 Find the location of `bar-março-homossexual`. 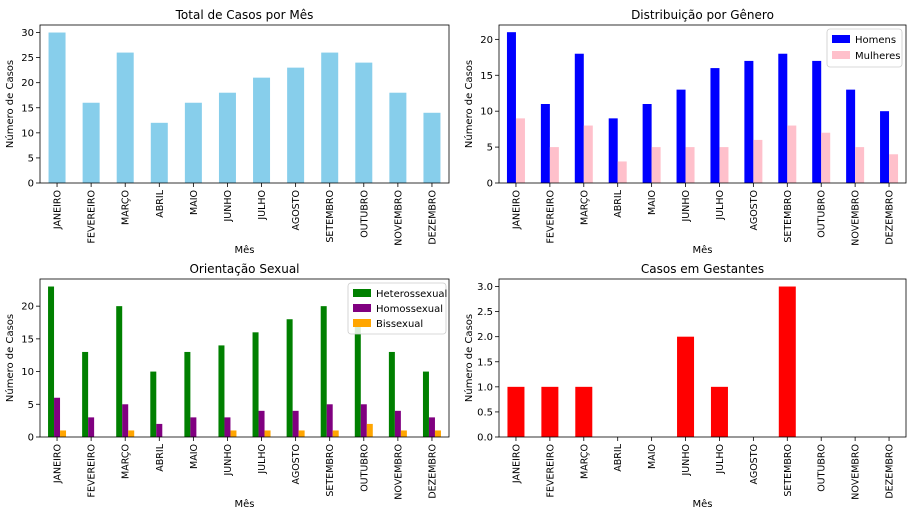

bar-março-homossexual is located at coordinates (125, 420).